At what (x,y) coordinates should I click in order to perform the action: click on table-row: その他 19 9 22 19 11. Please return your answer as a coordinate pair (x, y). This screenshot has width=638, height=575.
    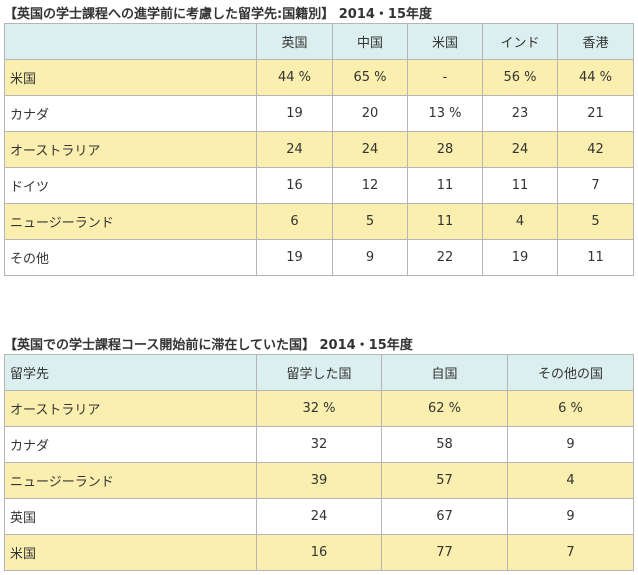
    Looking at the image, I should click on (319, 257).